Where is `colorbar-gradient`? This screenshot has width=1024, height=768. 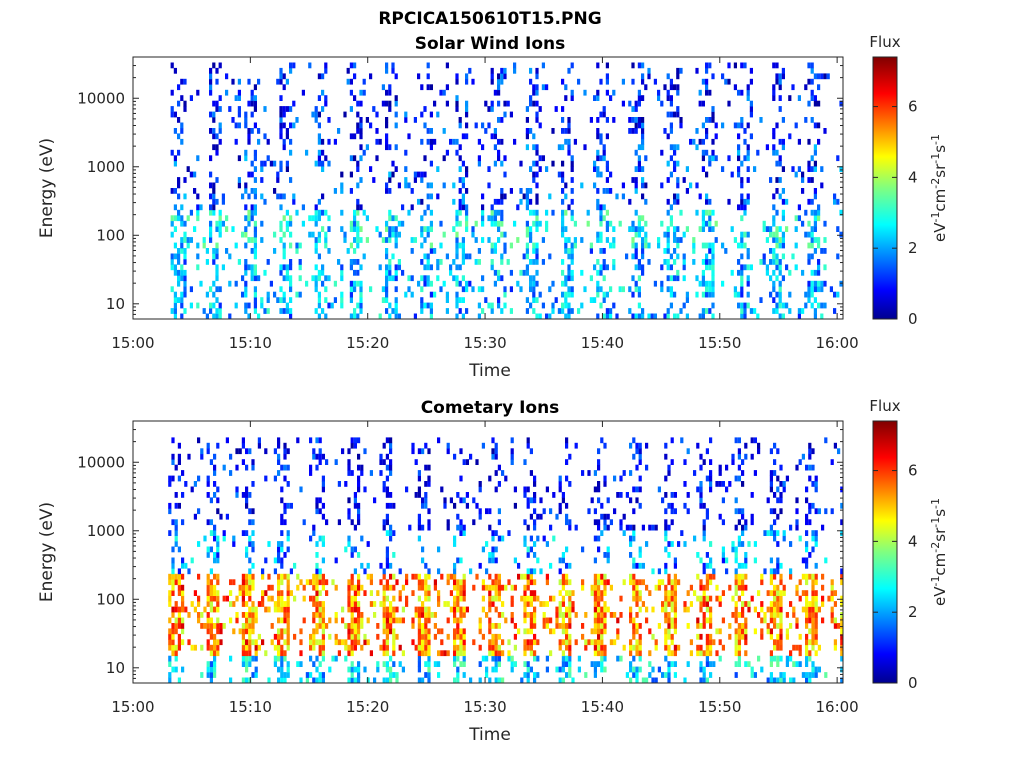
colorbar-gradient is located at coordinates (885, 188).